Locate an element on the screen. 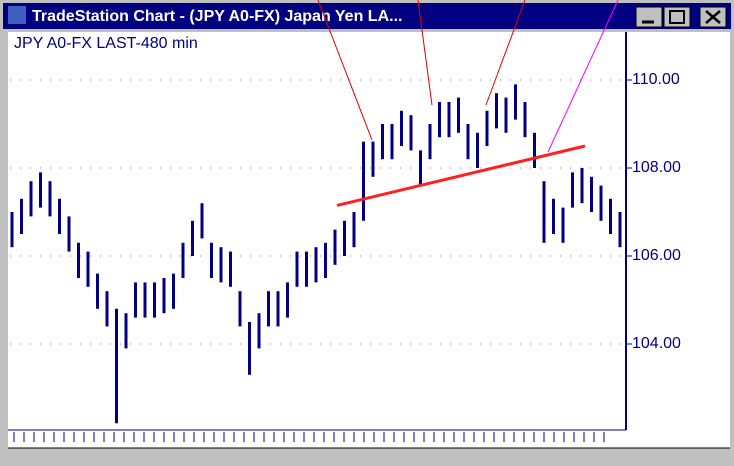 The image size is (734, 466). y-tick-label: 108.00 is located at coordinates (656, 167).